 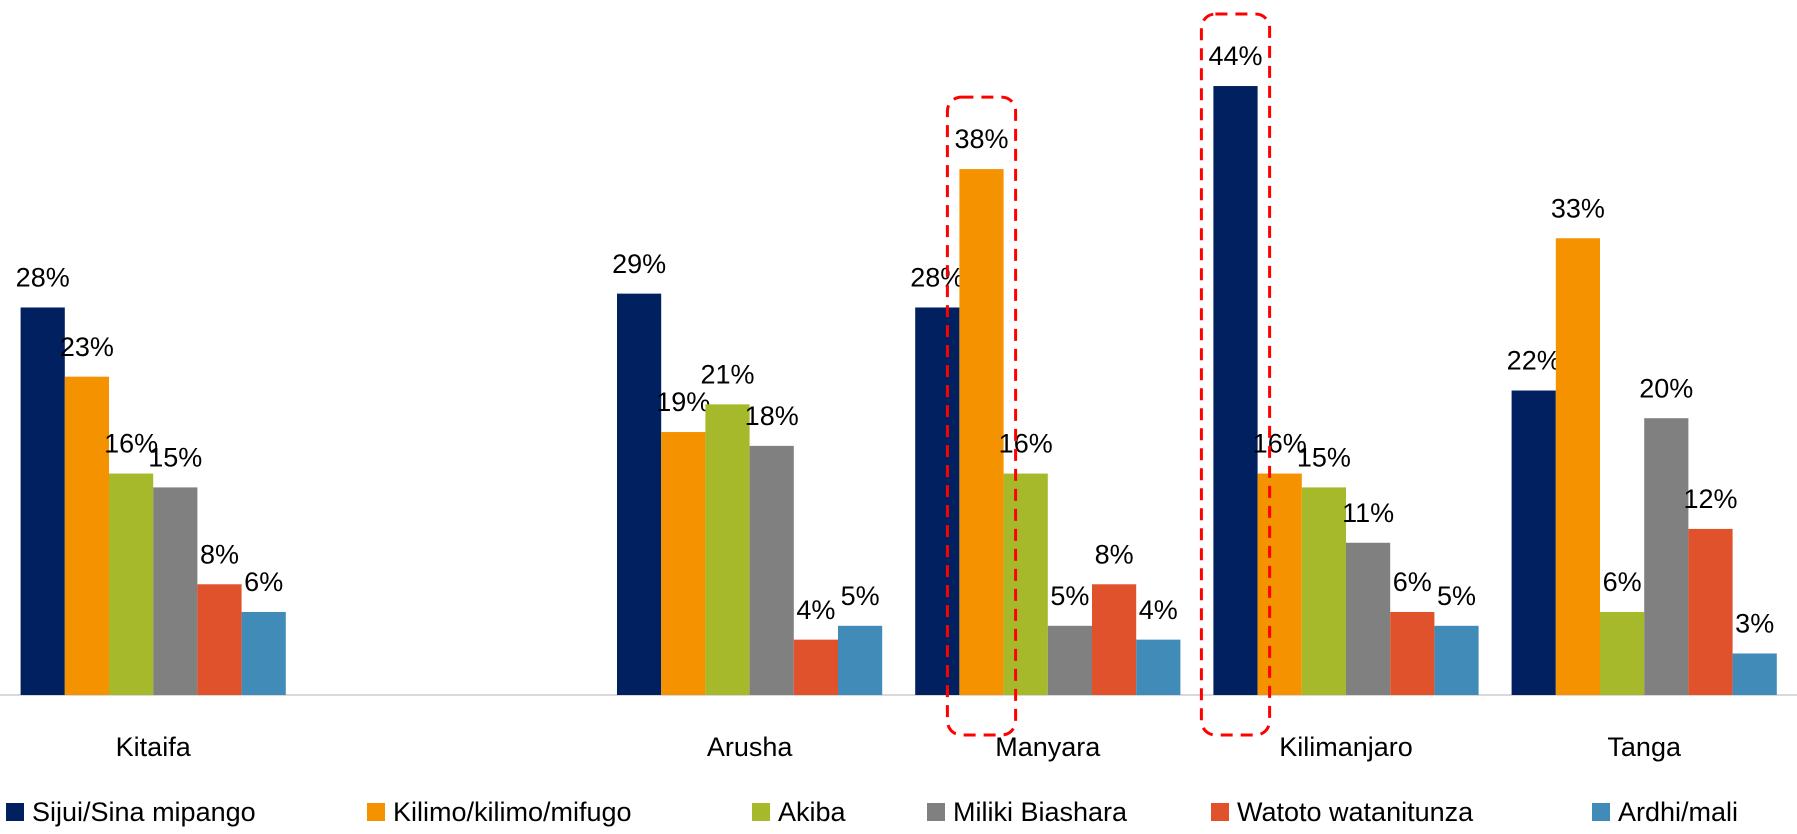 I want to click on legend-label: Ardhi/mali, so click(x=1678, y=812).